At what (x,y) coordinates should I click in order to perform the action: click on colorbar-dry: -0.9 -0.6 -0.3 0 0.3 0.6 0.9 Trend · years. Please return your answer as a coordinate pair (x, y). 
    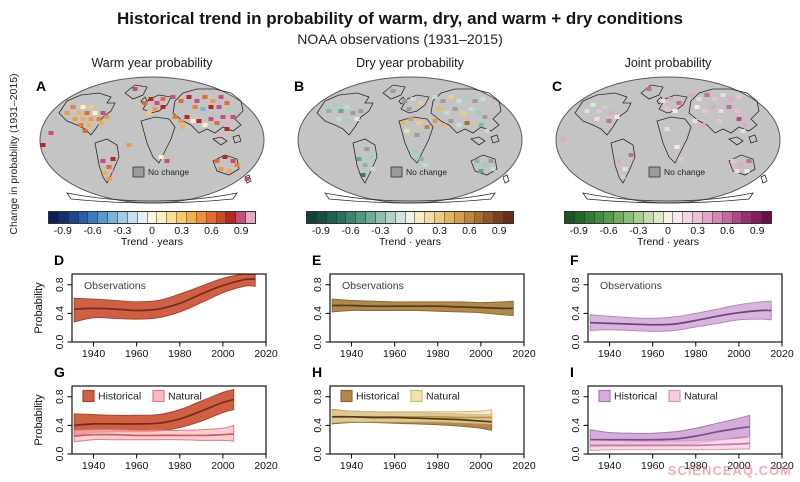
    Looking at the image, I should click on (410, 229).